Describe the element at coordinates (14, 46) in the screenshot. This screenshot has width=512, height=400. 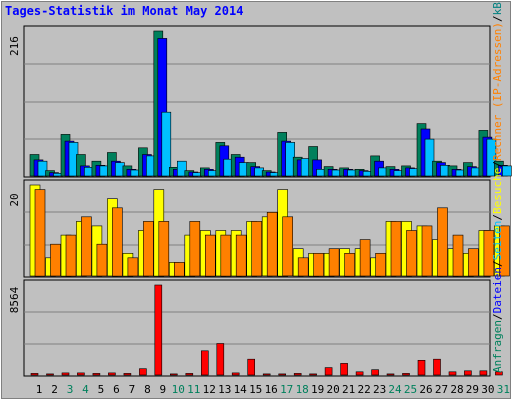
I see `y-max-label: 216` at that location.